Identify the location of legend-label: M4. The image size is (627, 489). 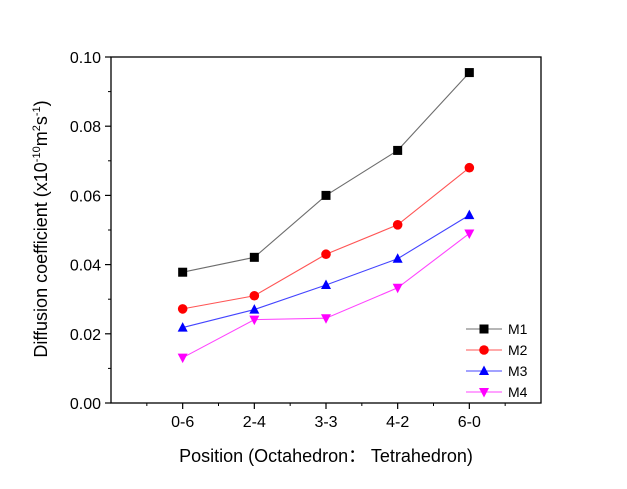
(518, 392).